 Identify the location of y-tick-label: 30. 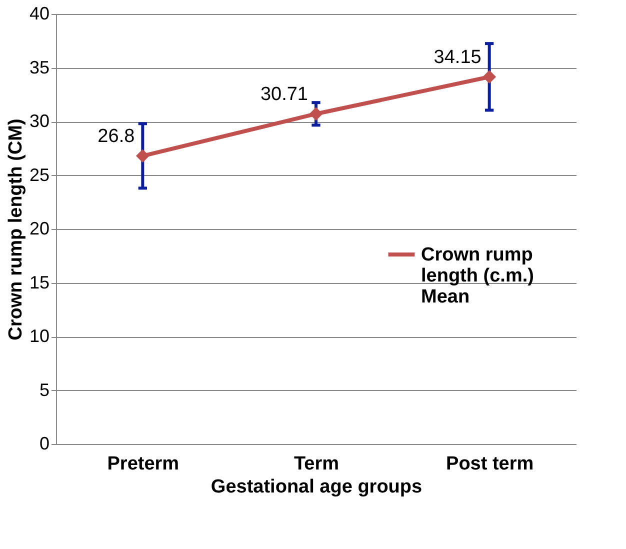
(39, 121).